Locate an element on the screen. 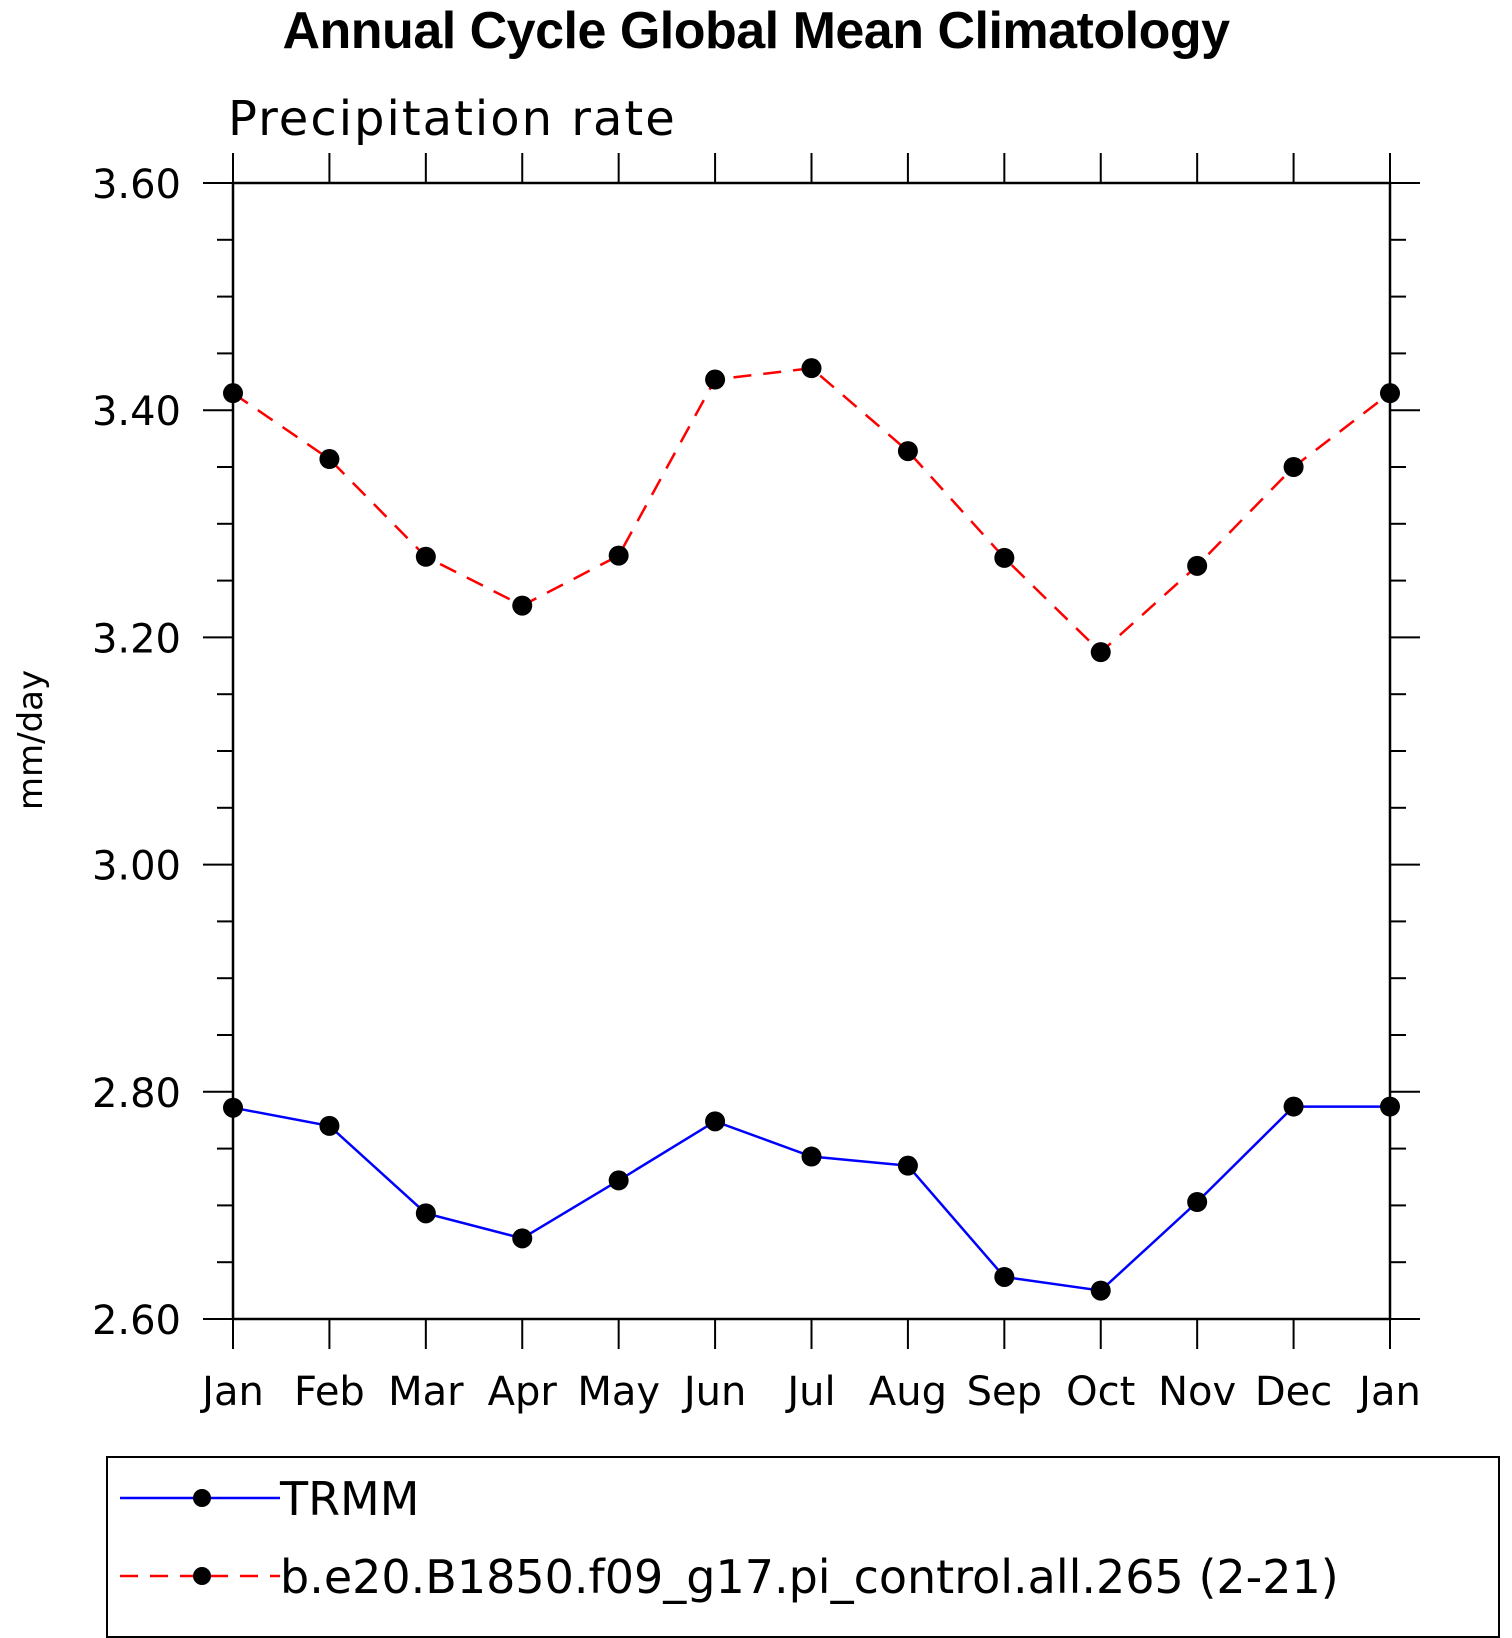 The width and height of the screenshot is (1512, 1638). legend-label-trmm: TRMM is located at coordinates (350, 1499).